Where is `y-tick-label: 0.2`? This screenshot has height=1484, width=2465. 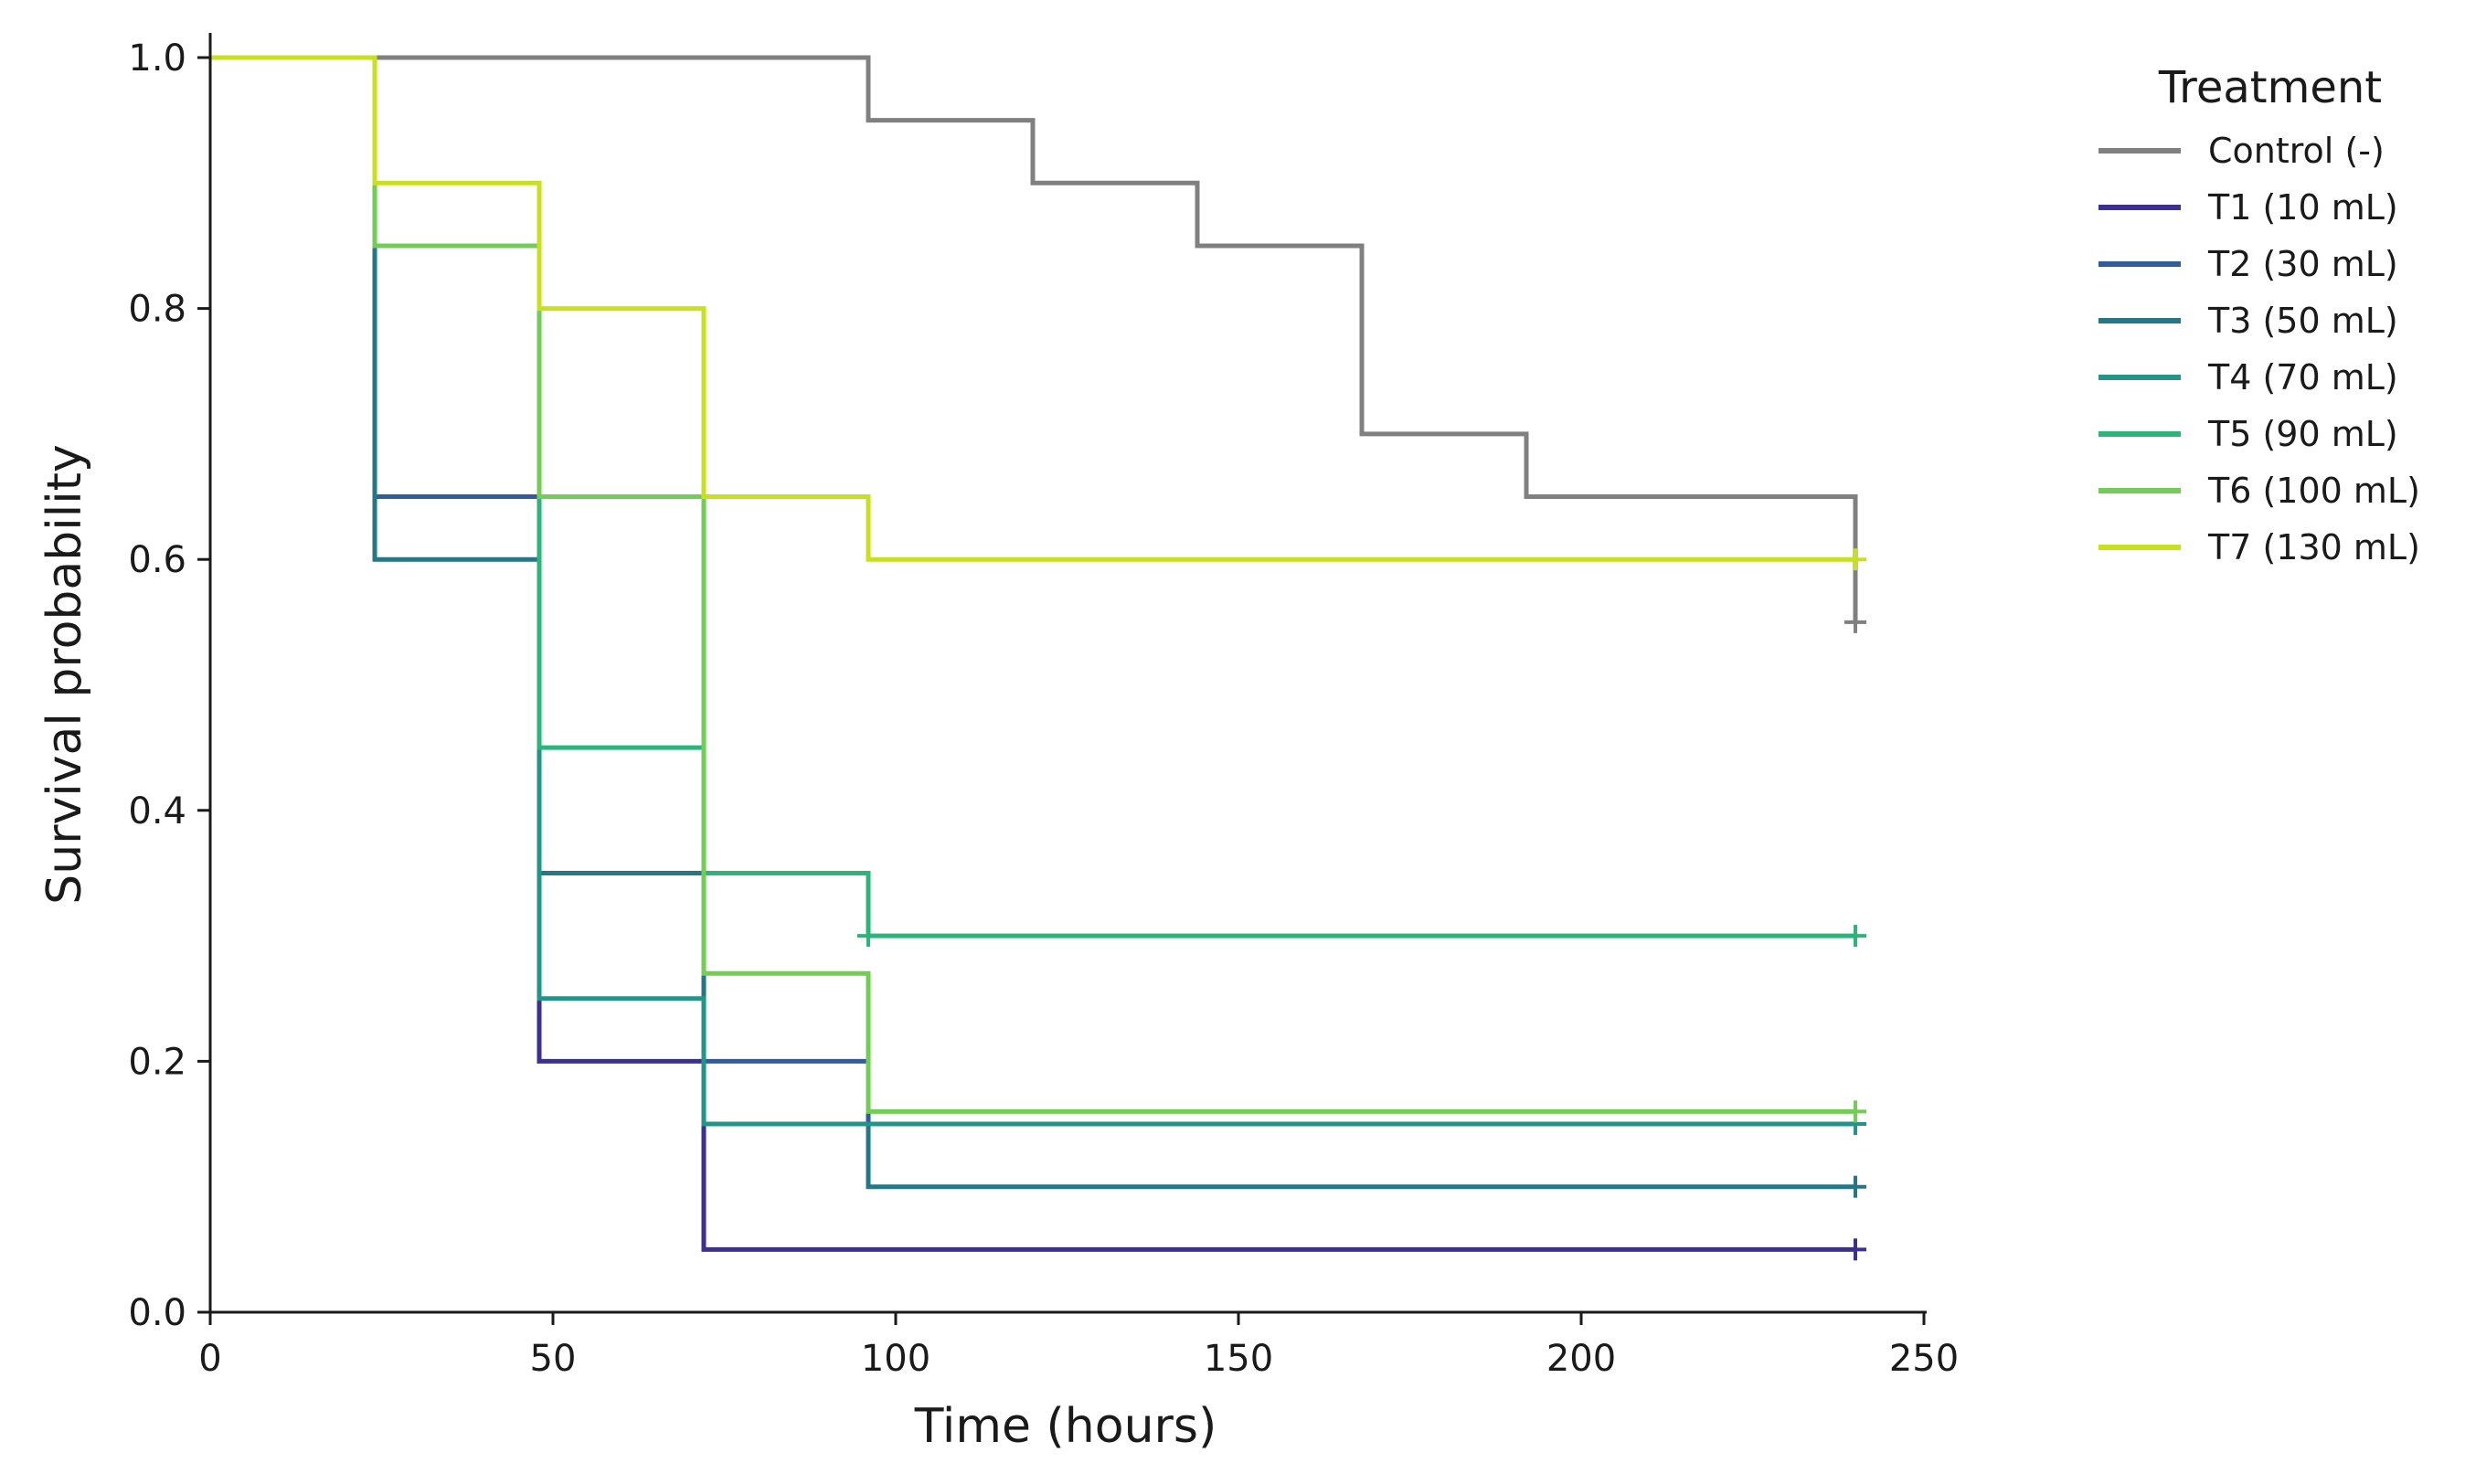 y-tick-label: 0.2 is located at coordinates (157, 1062).